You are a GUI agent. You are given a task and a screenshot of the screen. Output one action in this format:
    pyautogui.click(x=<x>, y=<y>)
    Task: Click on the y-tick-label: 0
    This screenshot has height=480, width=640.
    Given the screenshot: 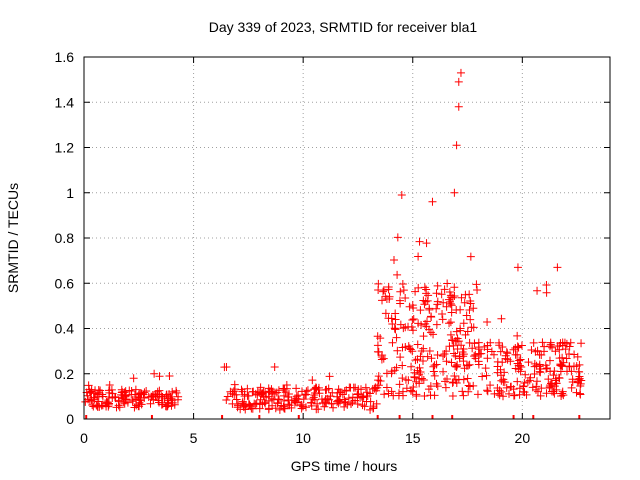 What is the action you would take?
    pyautogui.click(x=70, y=419)
    